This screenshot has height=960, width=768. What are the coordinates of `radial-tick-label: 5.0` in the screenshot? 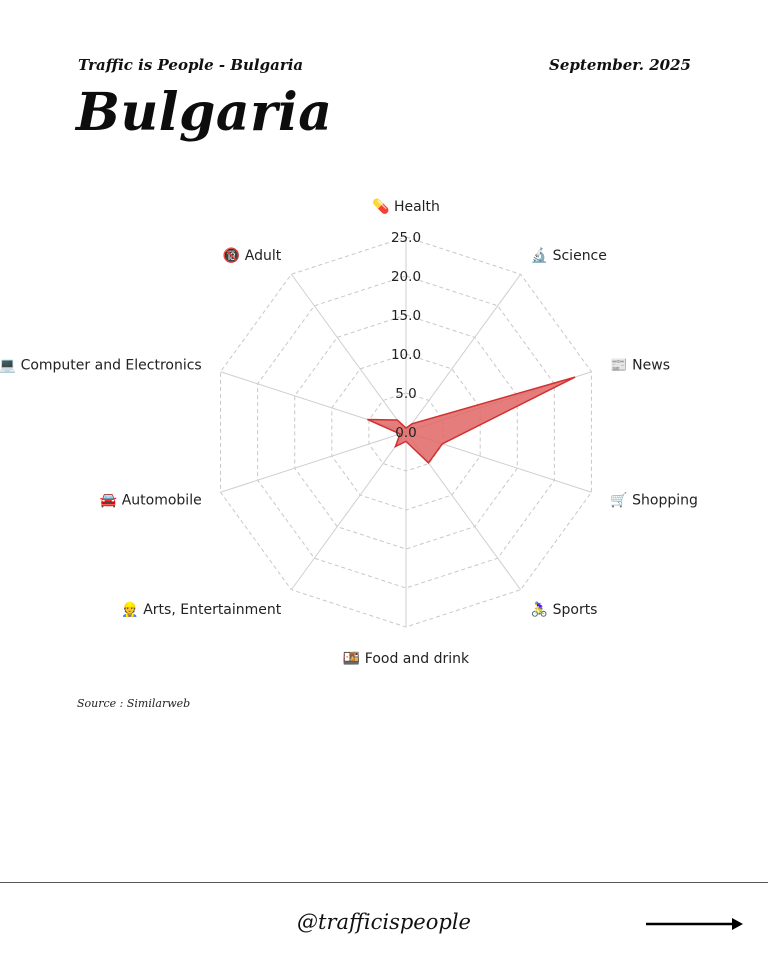 It's located at (405, 394).